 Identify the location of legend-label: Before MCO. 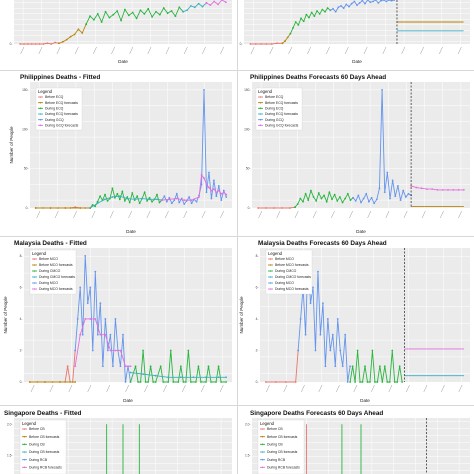
(284, 259).